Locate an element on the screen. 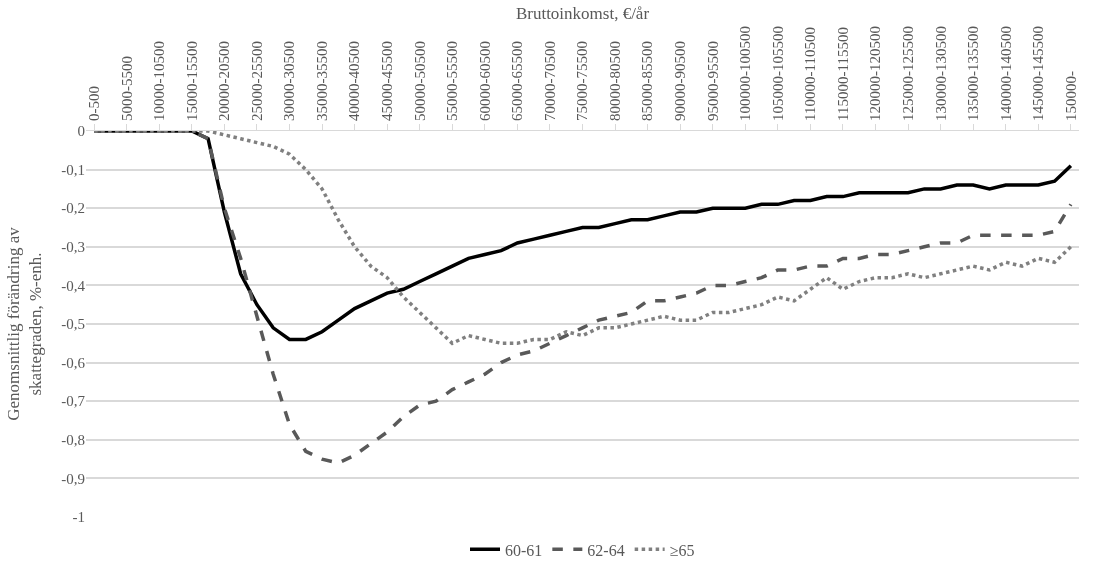 Image resolution: width=1099 pixels, height=578 pixels. x-tick-label: 20000-20500 is located at coordinates (224, 81).